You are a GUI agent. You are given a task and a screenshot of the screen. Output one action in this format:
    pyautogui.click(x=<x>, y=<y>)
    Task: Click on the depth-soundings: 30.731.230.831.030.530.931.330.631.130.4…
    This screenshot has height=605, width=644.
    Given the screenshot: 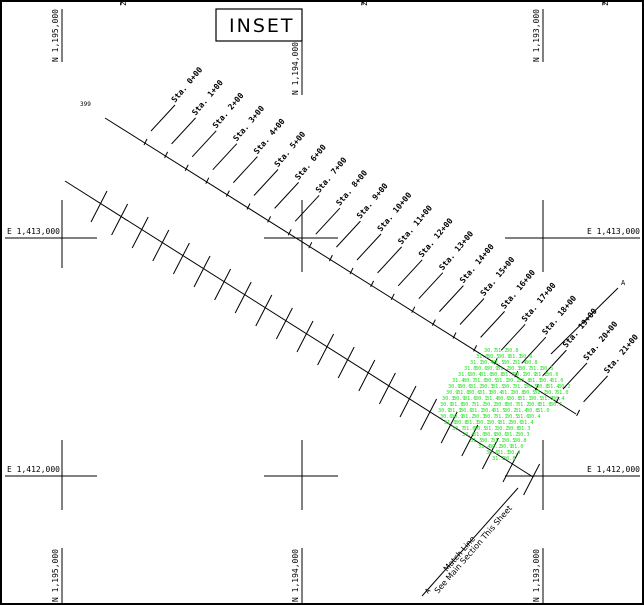 What is the action you would take?
    pyautogui.click(x=504, y=405)
    